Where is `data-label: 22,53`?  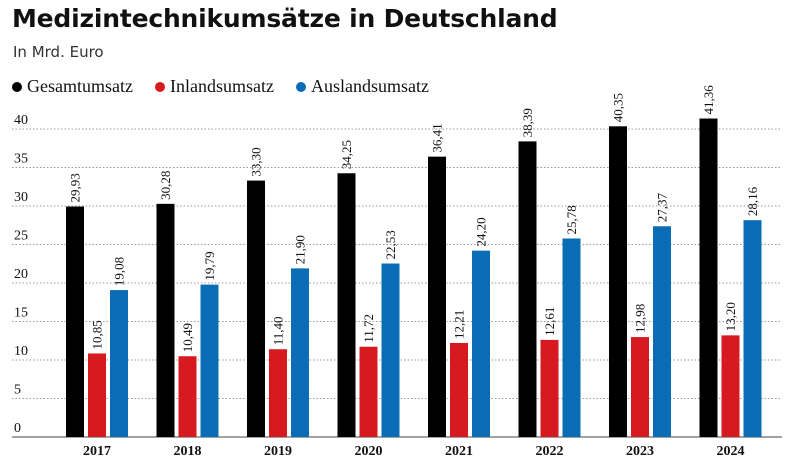
data-label: 22,53 is located at coordinates (390, 244).